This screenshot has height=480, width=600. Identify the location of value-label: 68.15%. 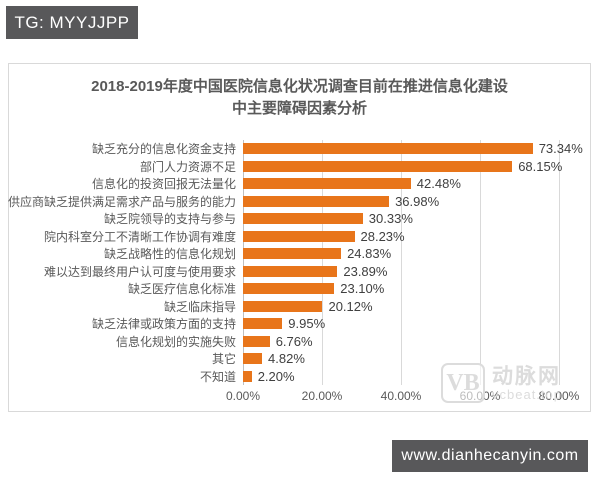
(540, 166).